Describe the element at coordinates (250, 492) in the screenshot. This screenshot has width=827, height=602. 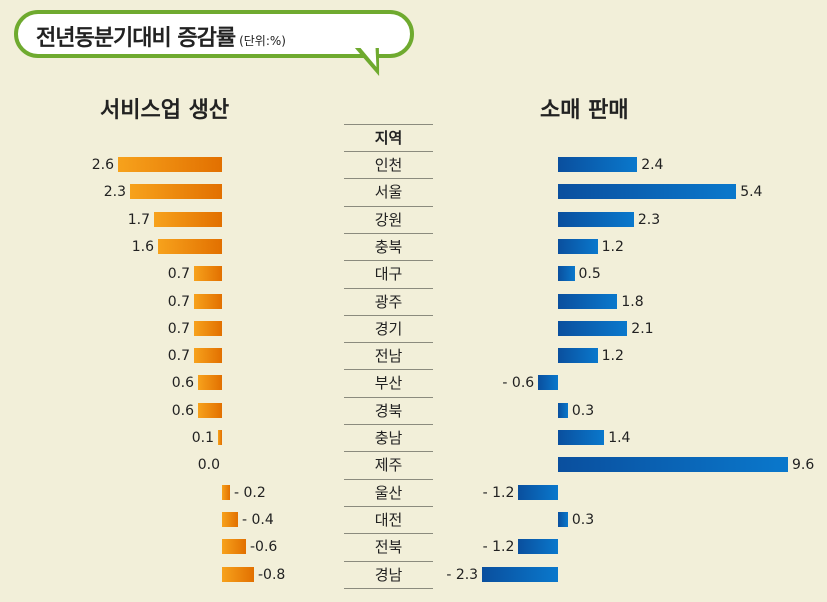
I see `service-label: - 0.2` at that location.